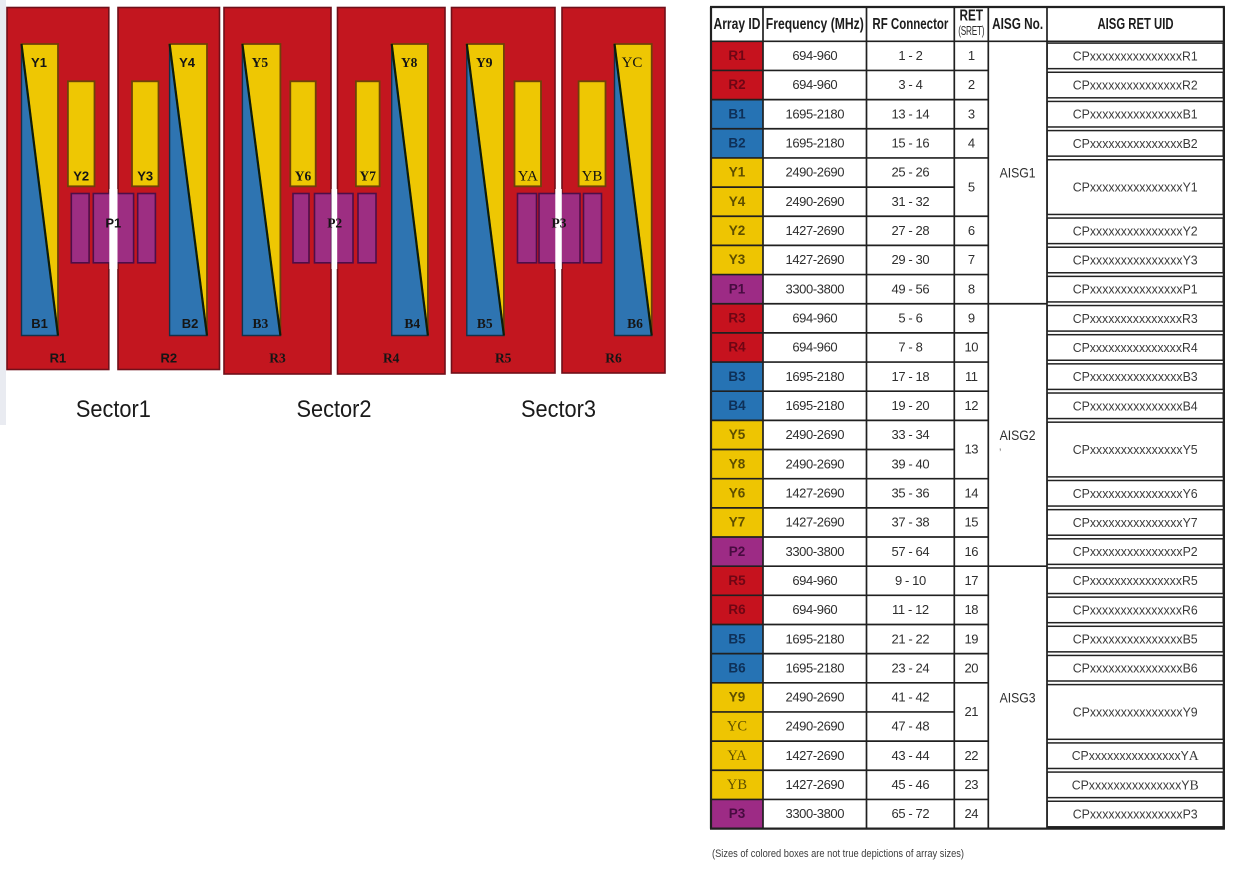  What do you see at coordinates (1135, 86) in the screenshot?
I see `svg-text: CPxxxxxxxxxxxxxxxR2` at bounding box center [1135, 86].